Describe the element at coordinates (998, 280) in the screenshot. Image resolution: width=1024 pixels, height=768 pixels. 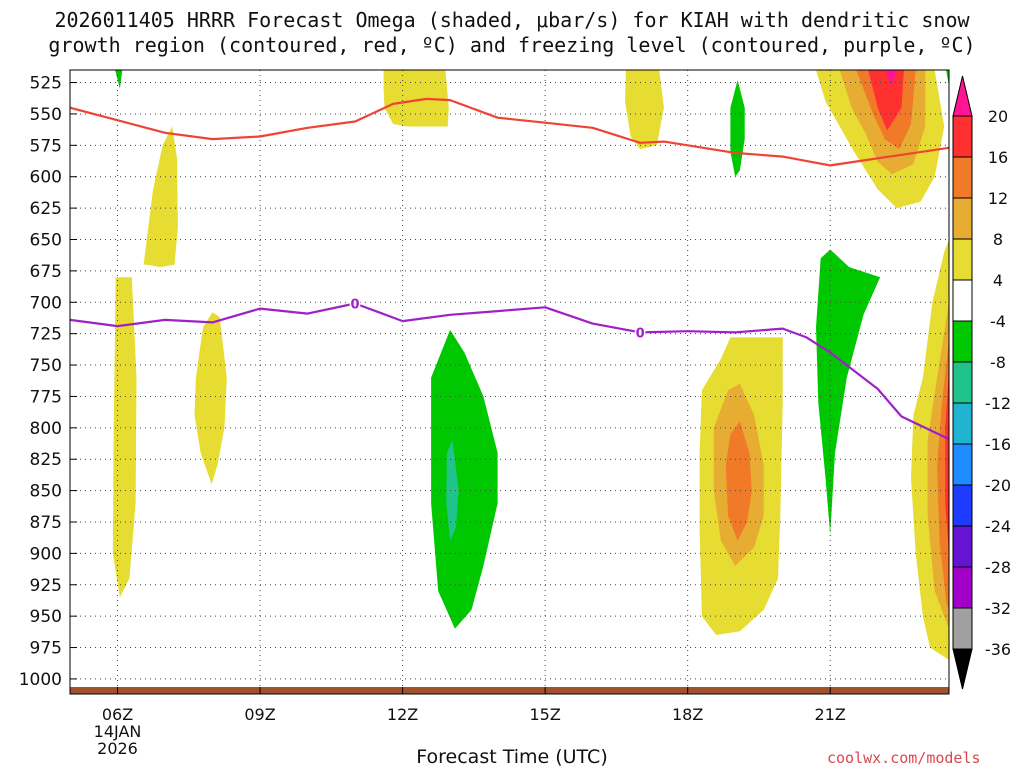
I see `colorbar-label-4: 4` at that location.